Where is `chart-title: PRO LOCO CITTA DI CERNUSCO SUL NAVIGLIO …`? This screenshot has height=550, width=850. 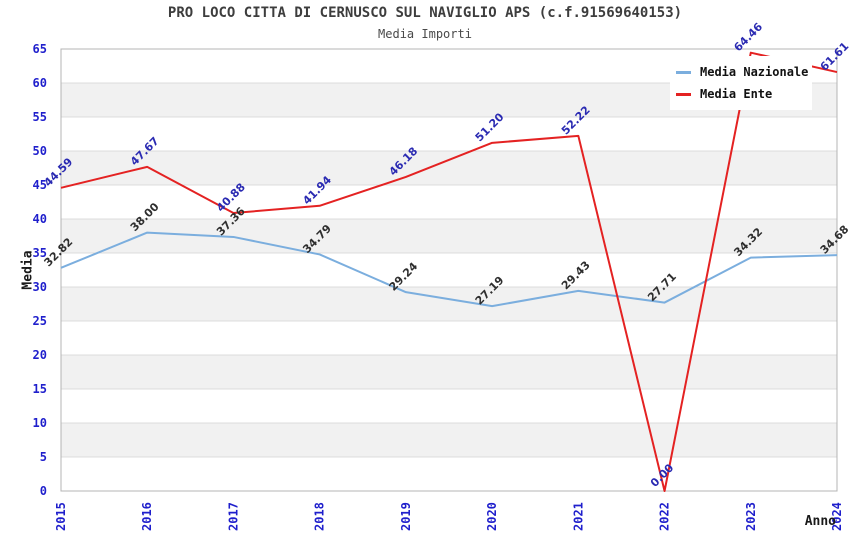
chart-title: PRO LOCO CITTA DI CERNUSCO SUL NAVIGLIO … is located at coordinates (425, 13).